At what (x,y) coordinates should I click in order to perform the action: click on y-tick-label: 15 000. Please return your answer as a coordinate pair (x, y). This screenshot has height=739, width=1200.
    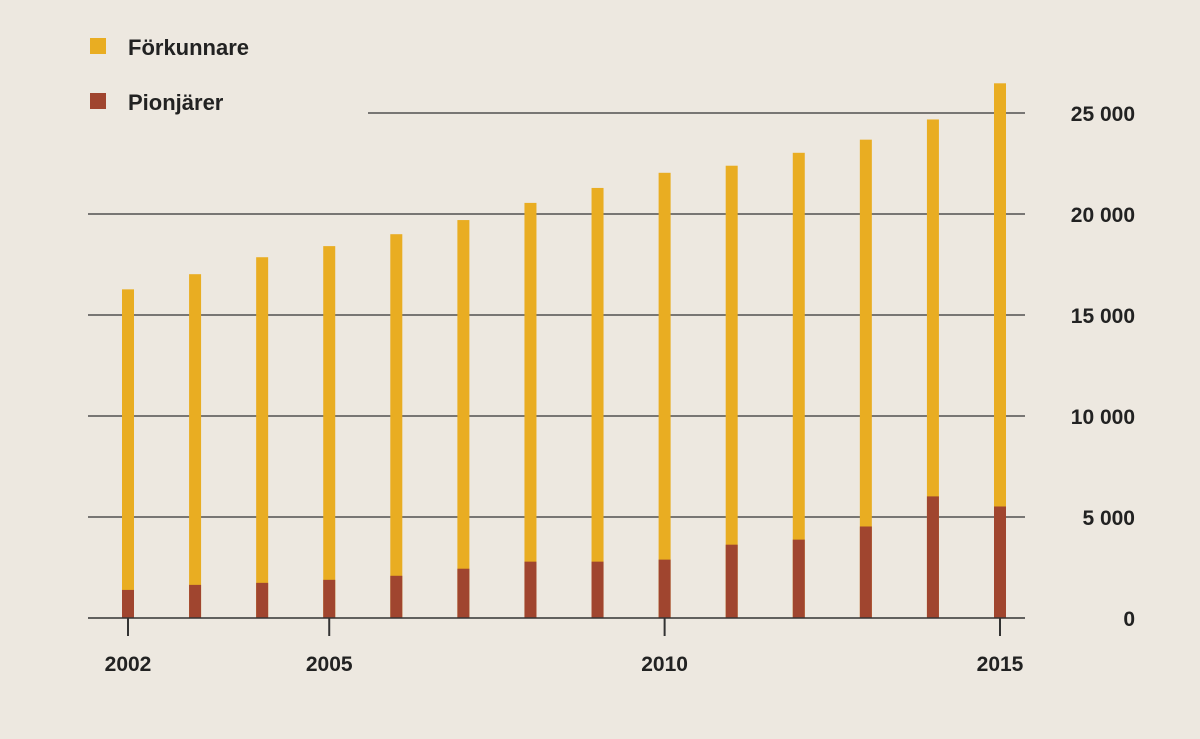
    Looking at the image, I should click on (1103, 316).